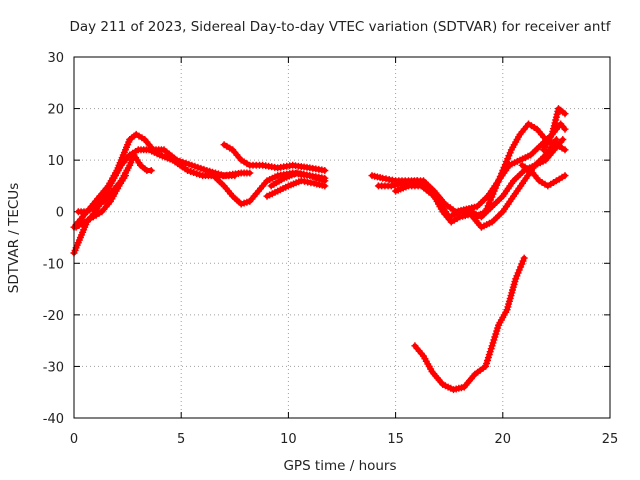 The image size is (640, 480). I want to click on series-track-g, so click(296, 188).